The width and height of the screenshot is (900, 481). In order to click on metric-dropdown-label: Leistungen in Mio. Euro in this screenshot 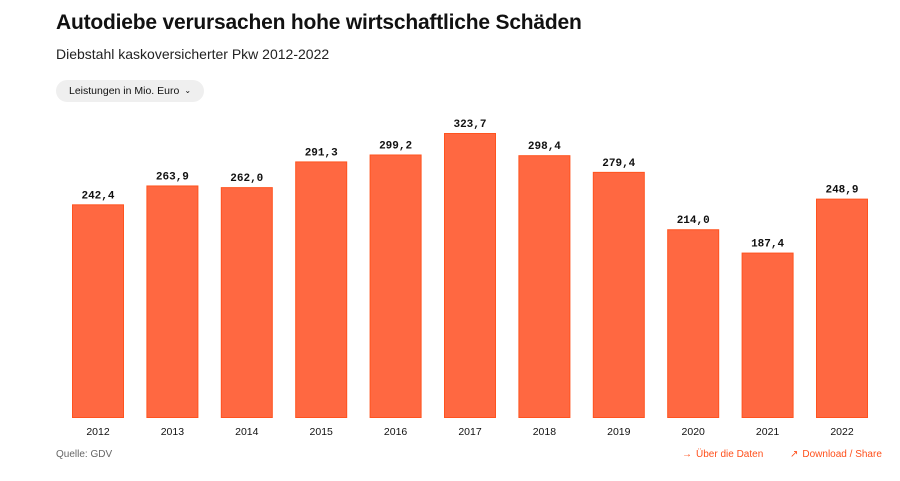, I will do `click(124, 91)`.